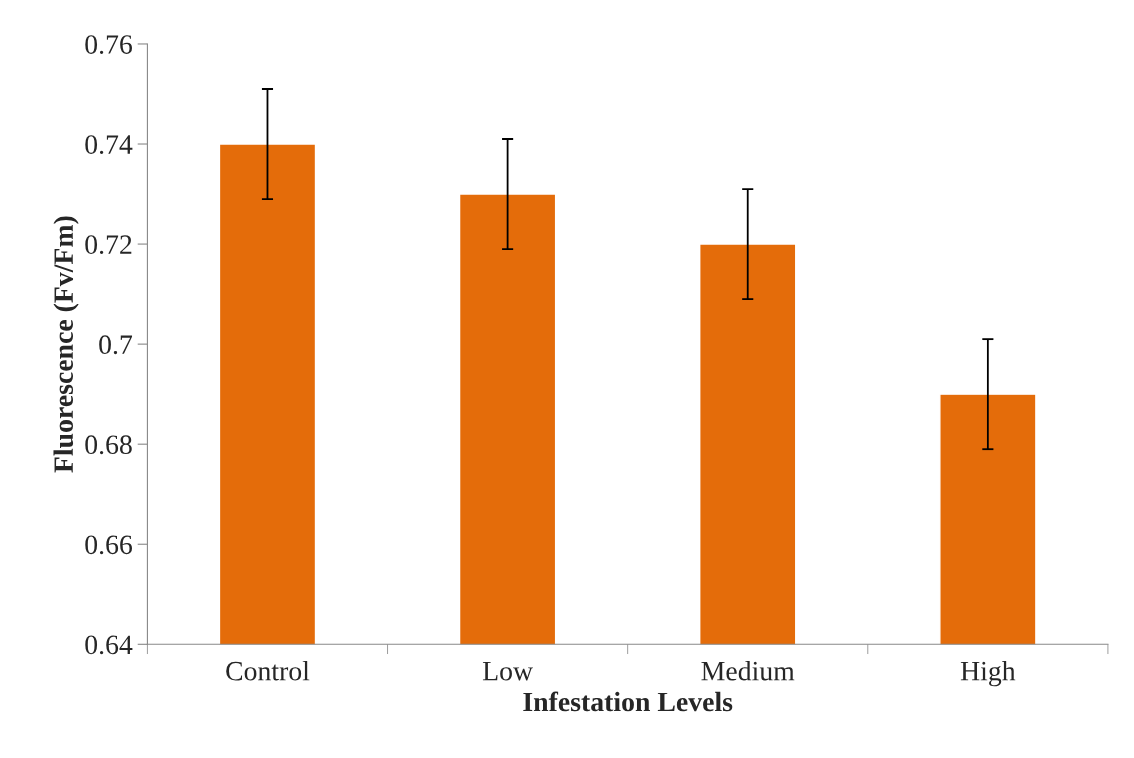 The height and width of the screenshot is (758, 1134). What do you see at coordinates (268, 670) in the screenshot?
I see `x-tick-label: Control` at bounding box center [268, 670].